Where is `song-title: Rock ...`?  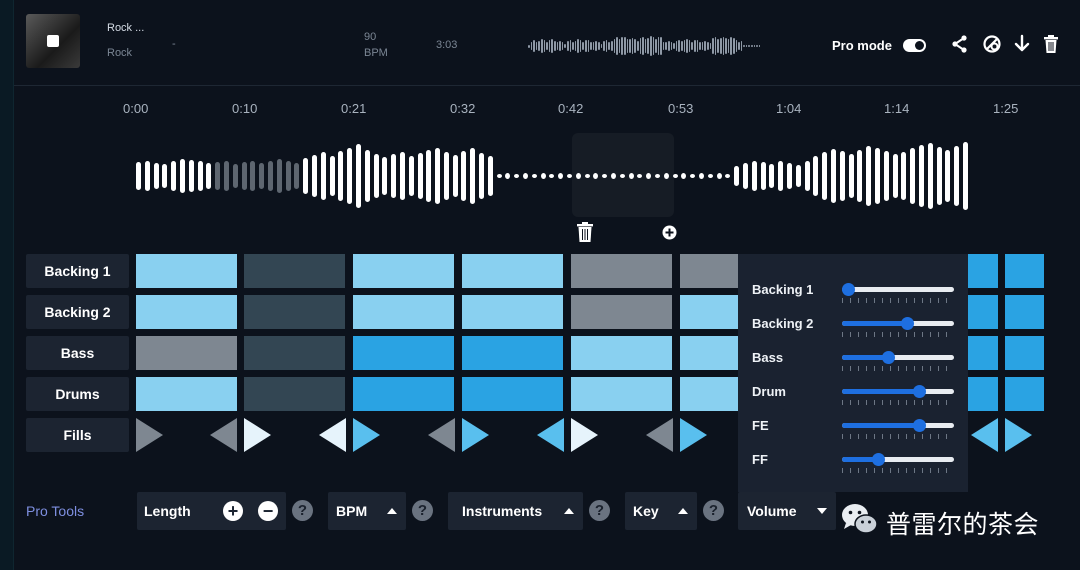
song-title: Rock ... is located at coordinates (126, 28).